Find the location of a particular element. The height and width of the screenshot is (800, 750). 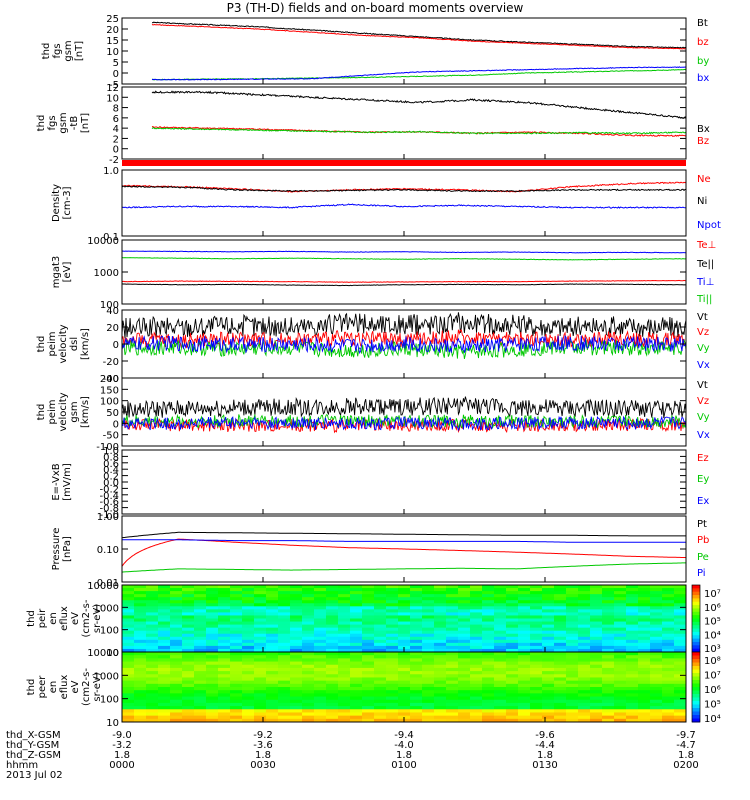

ytick-label: 1.0 is located at coordinates (111, 171).